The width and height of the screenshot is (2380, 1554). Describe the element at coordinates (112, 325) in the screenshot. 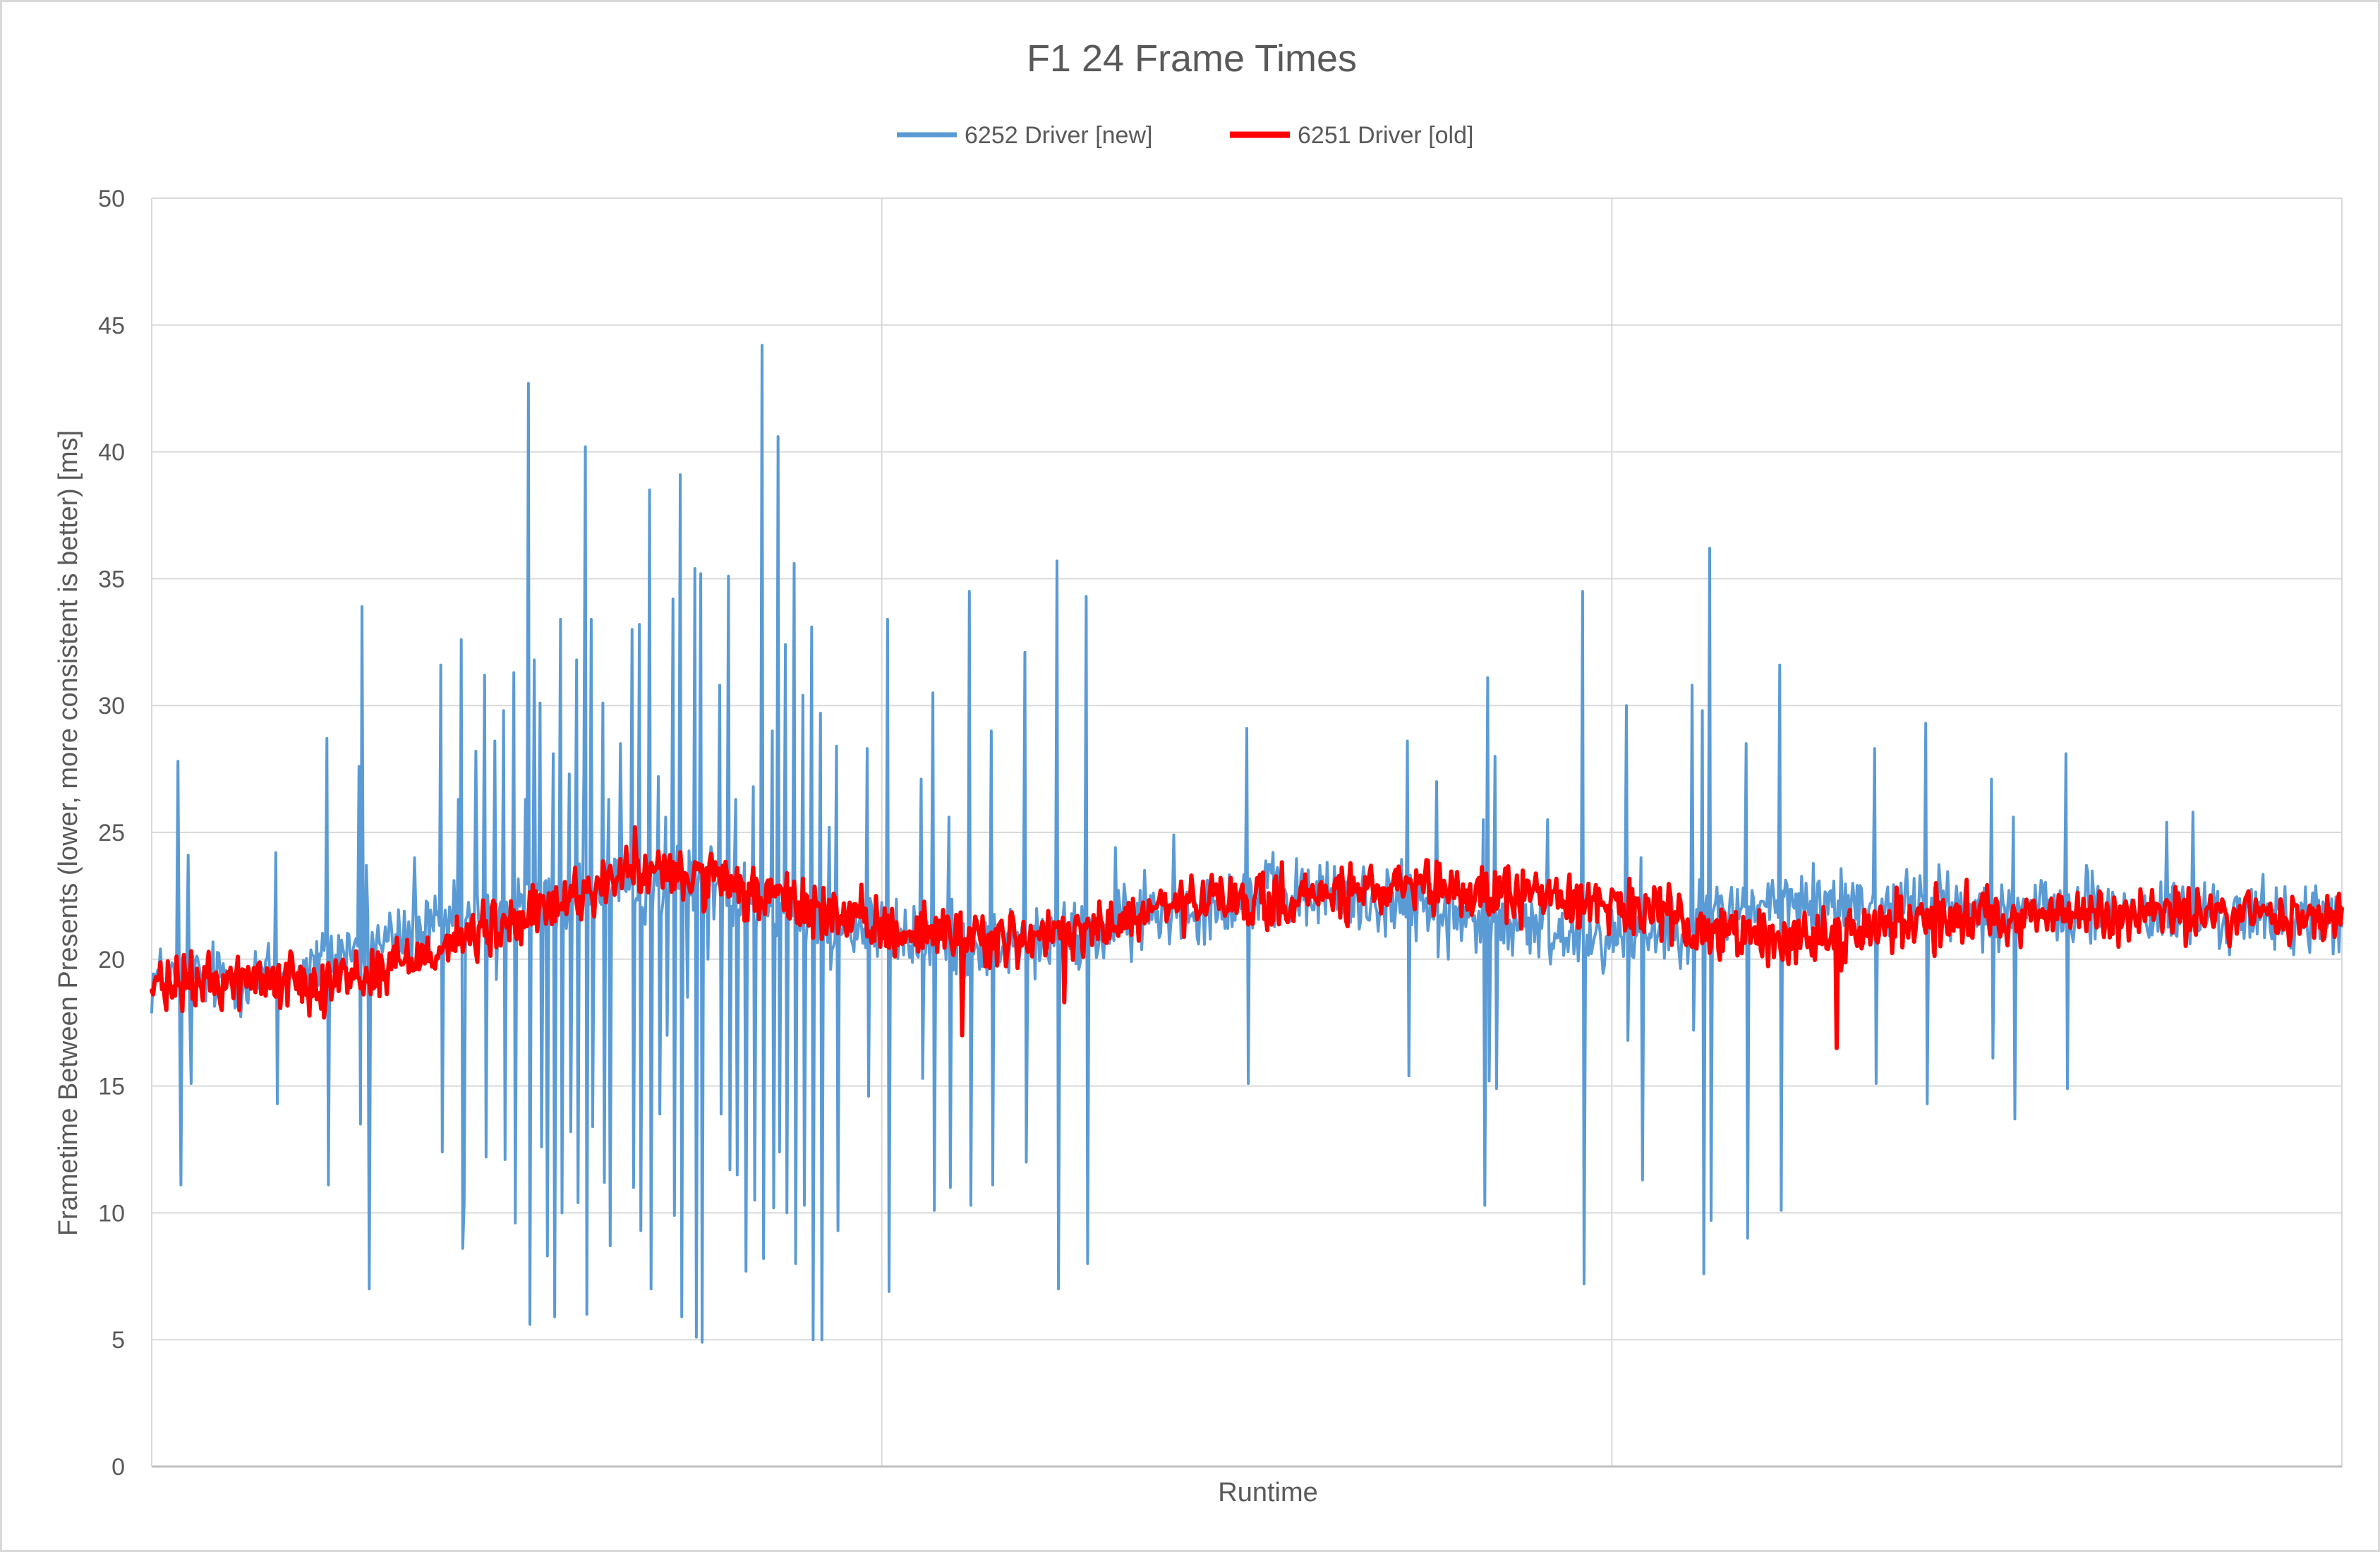

I see `y-tick-label-45: 45` at that location.